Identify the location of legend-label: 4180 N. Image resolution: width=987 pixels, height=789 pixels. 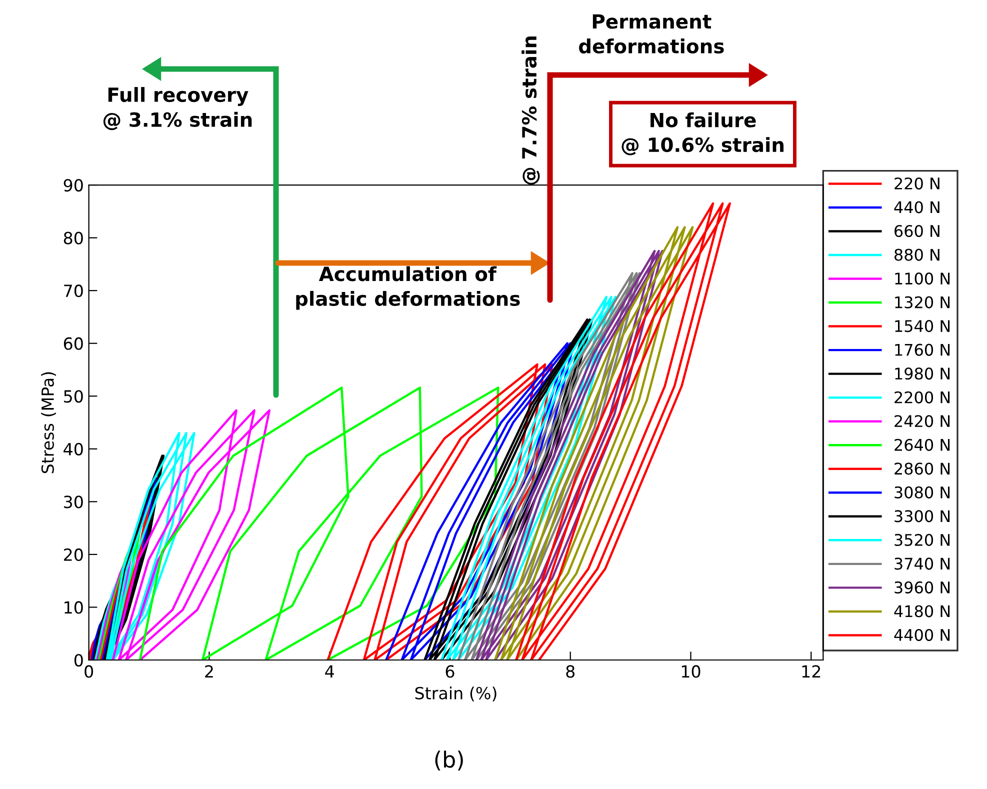
(922, 611).